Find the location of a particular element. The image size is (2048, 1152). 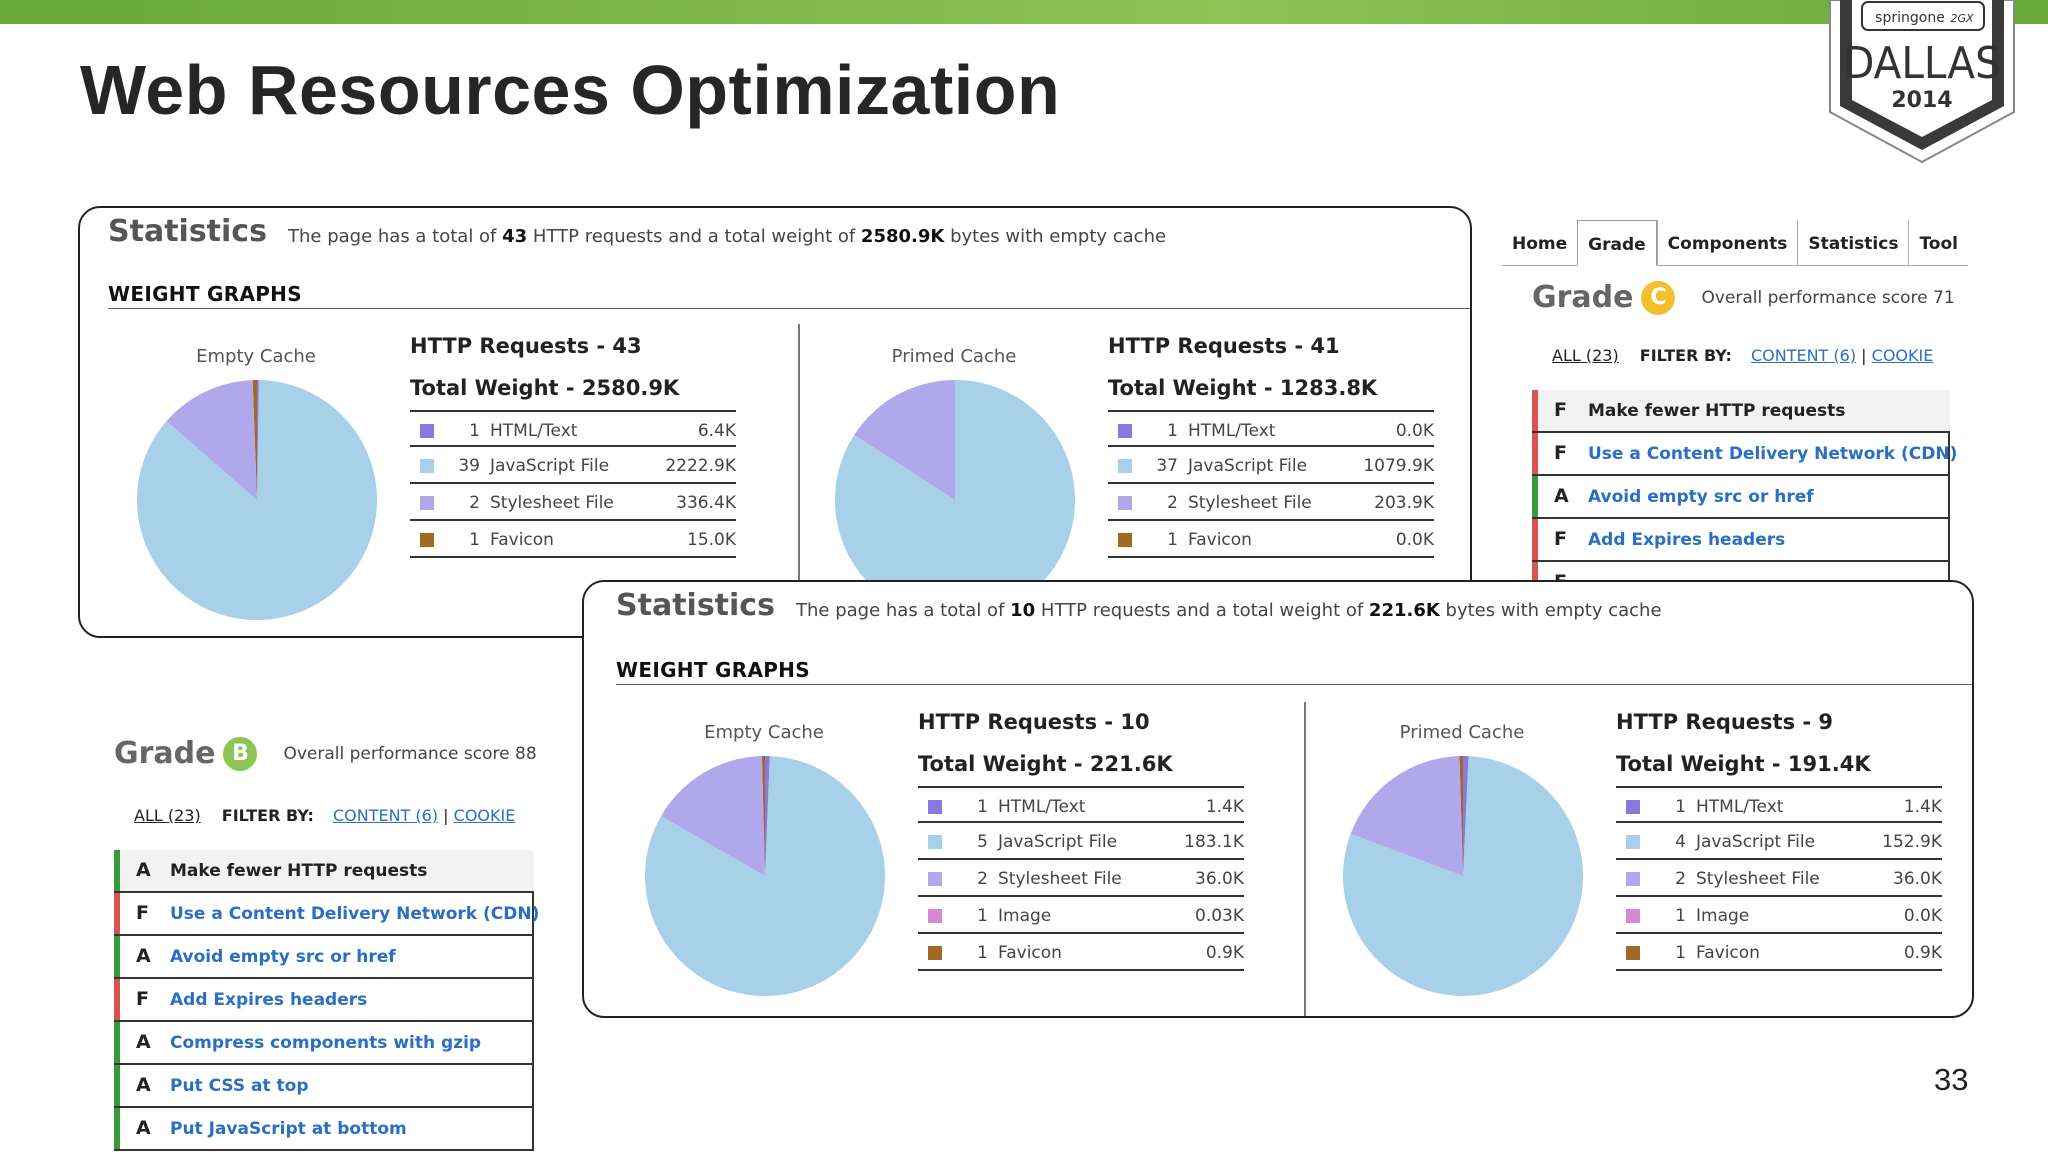

tab-statistics: Statistics is located at coordinates (1852, 243).